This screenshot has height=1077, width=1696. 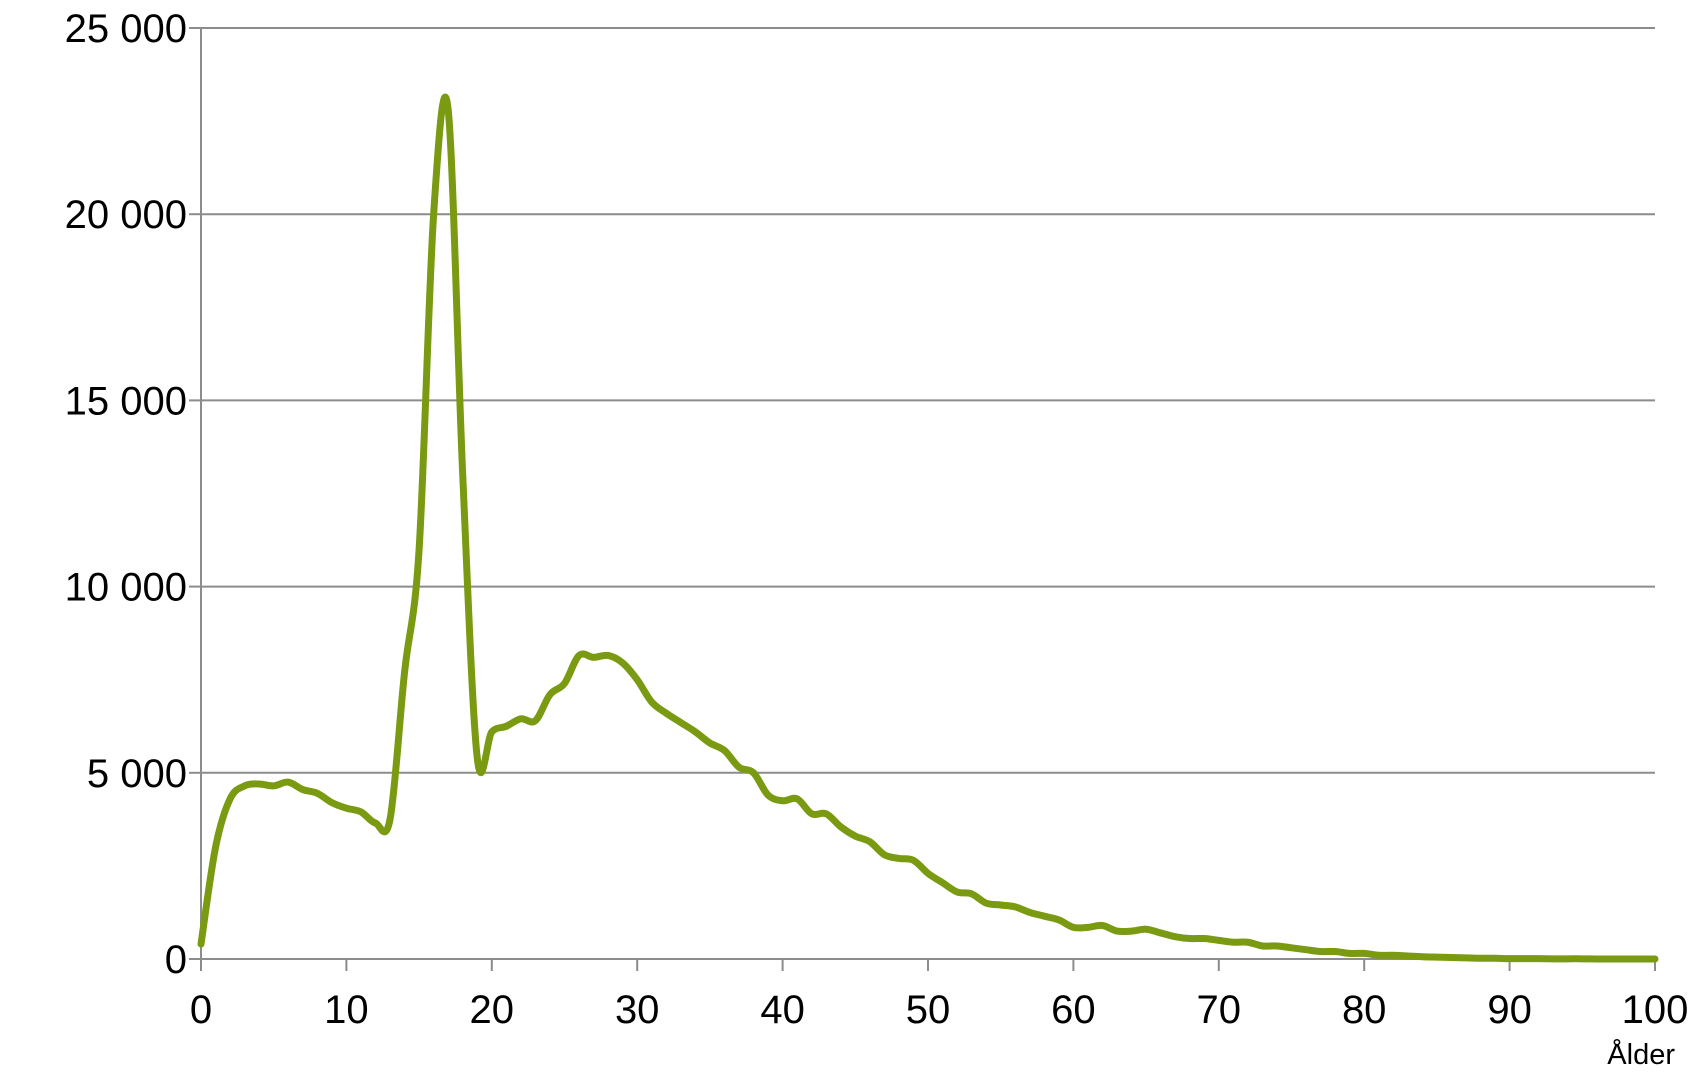 What do you see at coordinates (1641, 1054) in the screenshot?
I see `x-axis-title: Ålder` at bounding box center [1641, 1054].